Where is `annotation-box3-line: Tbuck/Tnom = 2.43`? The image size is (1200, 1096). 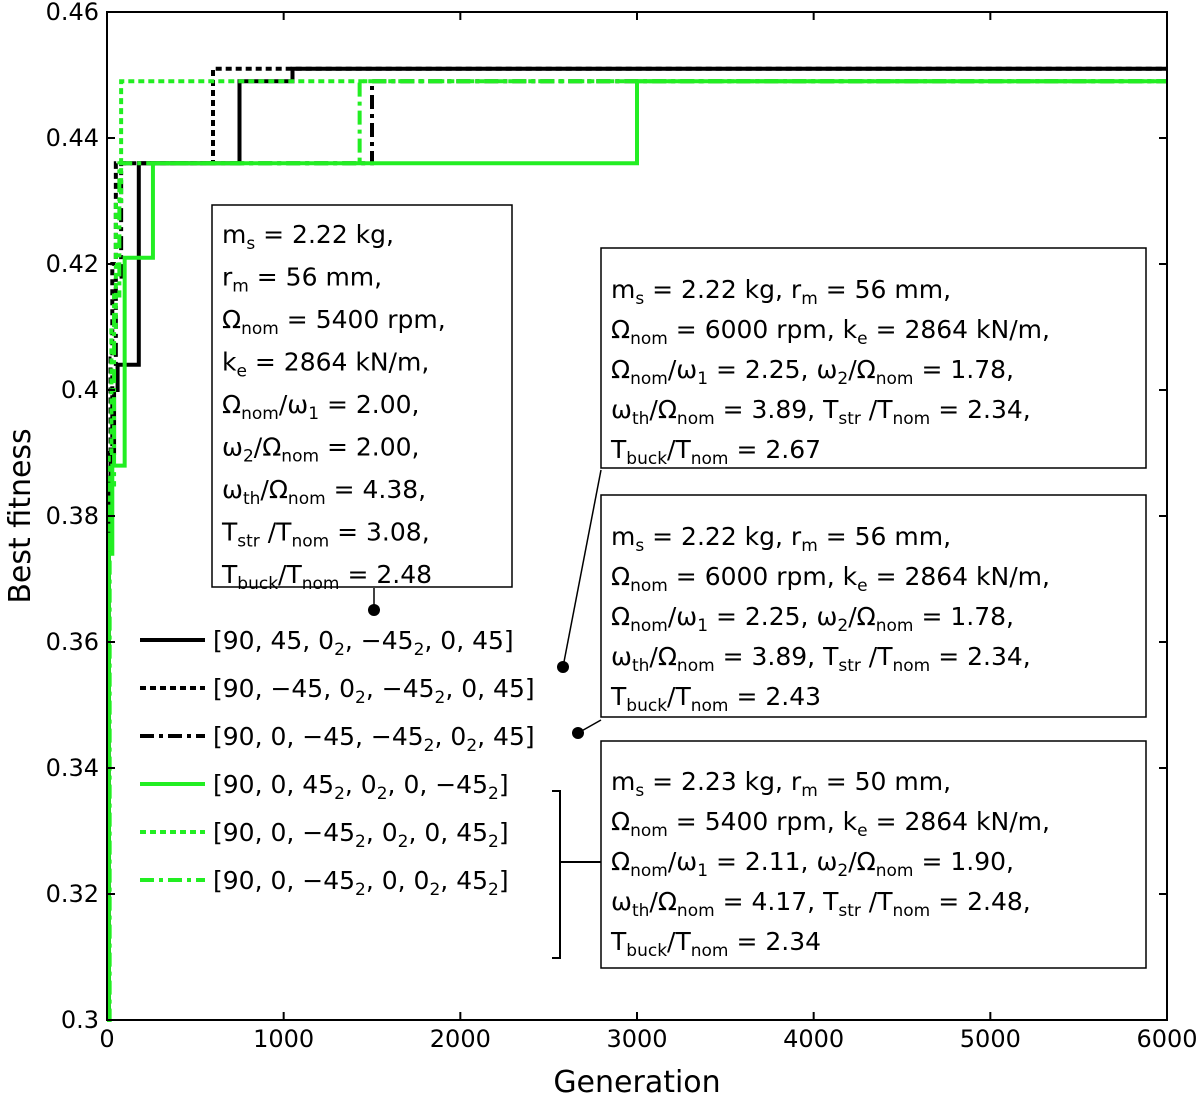
annotation-box3-line: Tbuck/Tnom = 2.43 is located at coordinates (715, 699).